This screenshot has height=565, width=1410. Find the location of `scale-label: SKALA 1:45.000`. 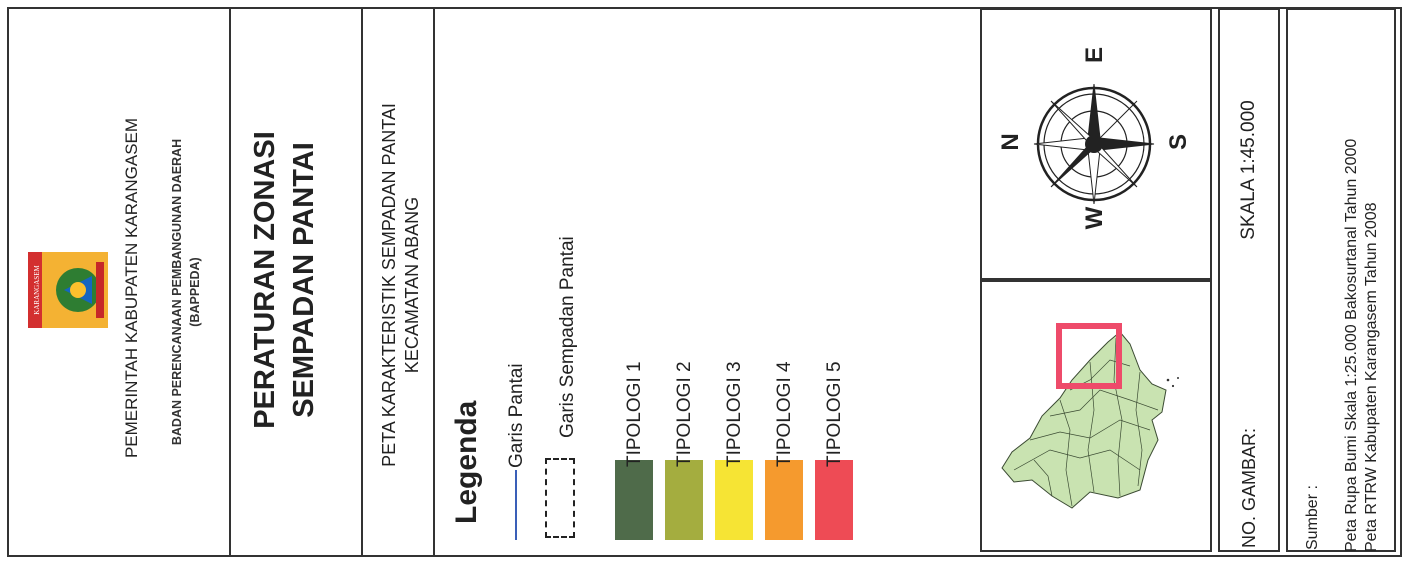

scale-label: SKALA 1:45.000 is located at coordinates (1248, 170).